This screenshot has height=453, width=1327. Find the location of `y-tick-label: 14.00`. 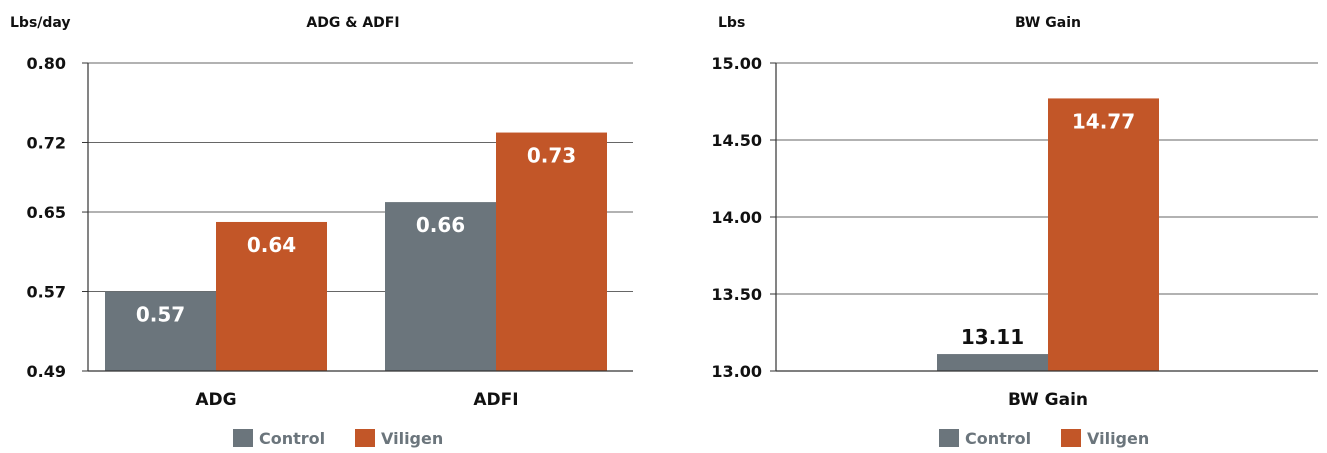

y-tick-label: 14.00 is located at coordinates (736, 217).